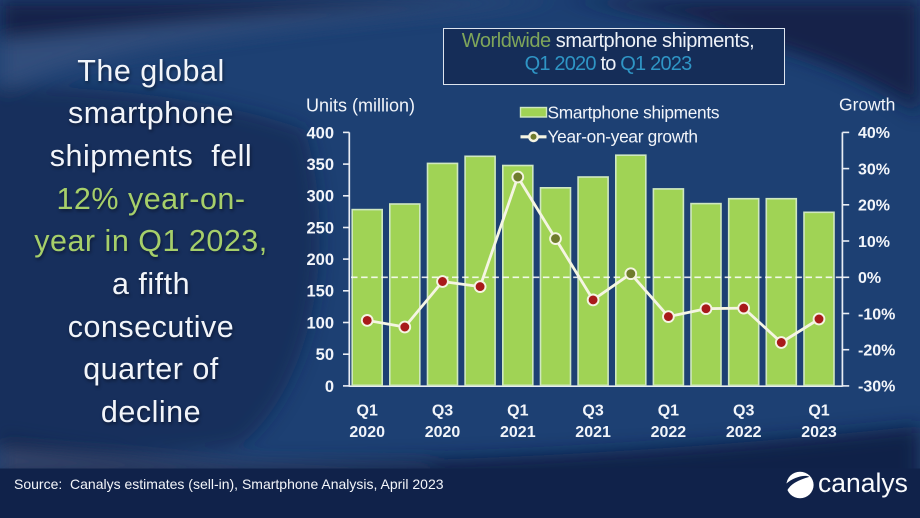  Describe the element at coordinates (329, 387) in the screenshot. I see `svg-text: 0` at that location.